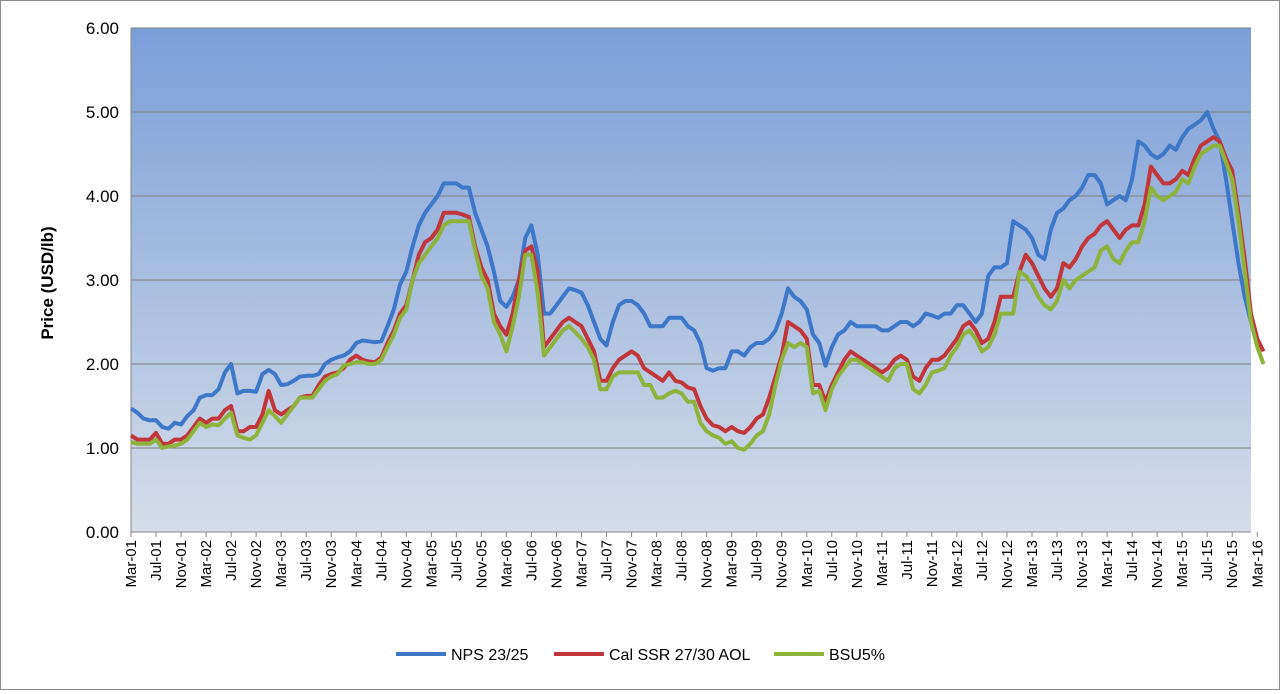  I want to click on x-tick-label: Nov-14, so click(1157, 564).